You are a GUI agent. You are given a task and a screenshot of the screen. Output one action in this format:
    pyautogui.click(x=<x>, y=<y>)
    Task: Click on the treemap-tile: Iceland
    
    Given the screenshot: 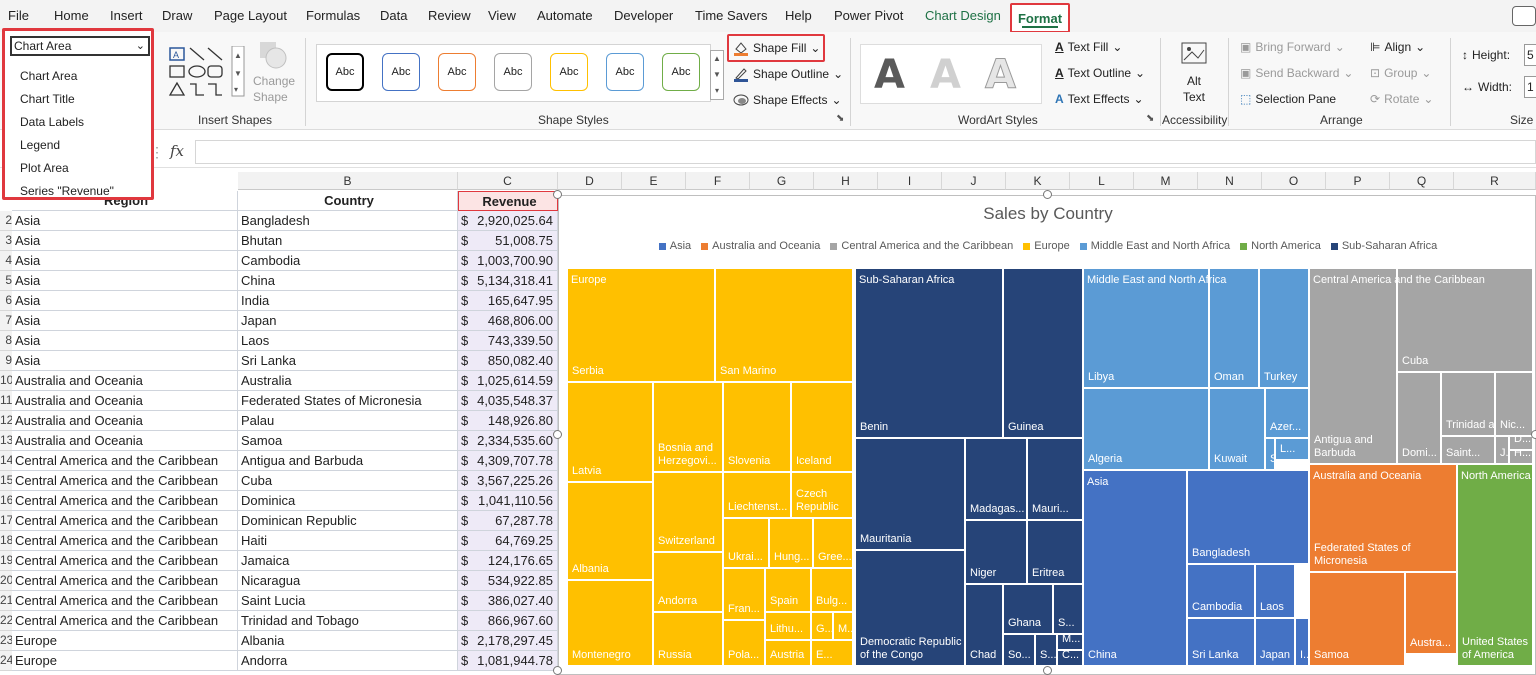 What is the action you would take?
    pyautogui.click(x=822, y=427)
    